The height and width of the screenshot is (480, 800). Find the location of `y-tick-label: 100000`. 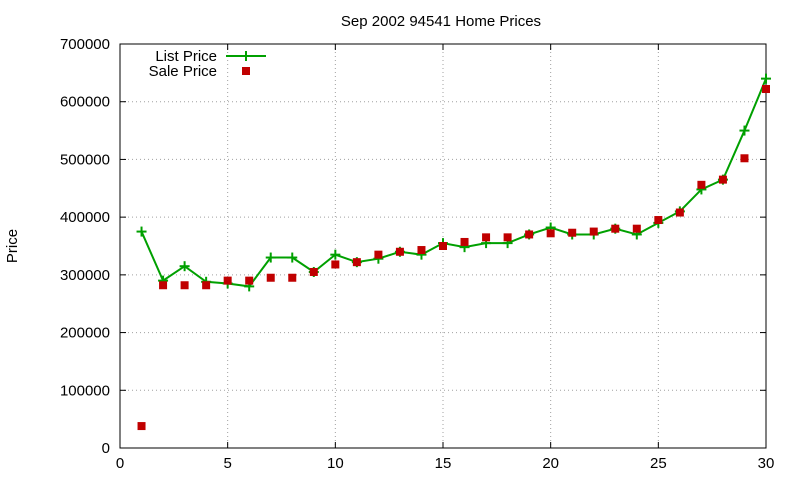

y-tick-label: 100000 is located at coordinates (85, 390).